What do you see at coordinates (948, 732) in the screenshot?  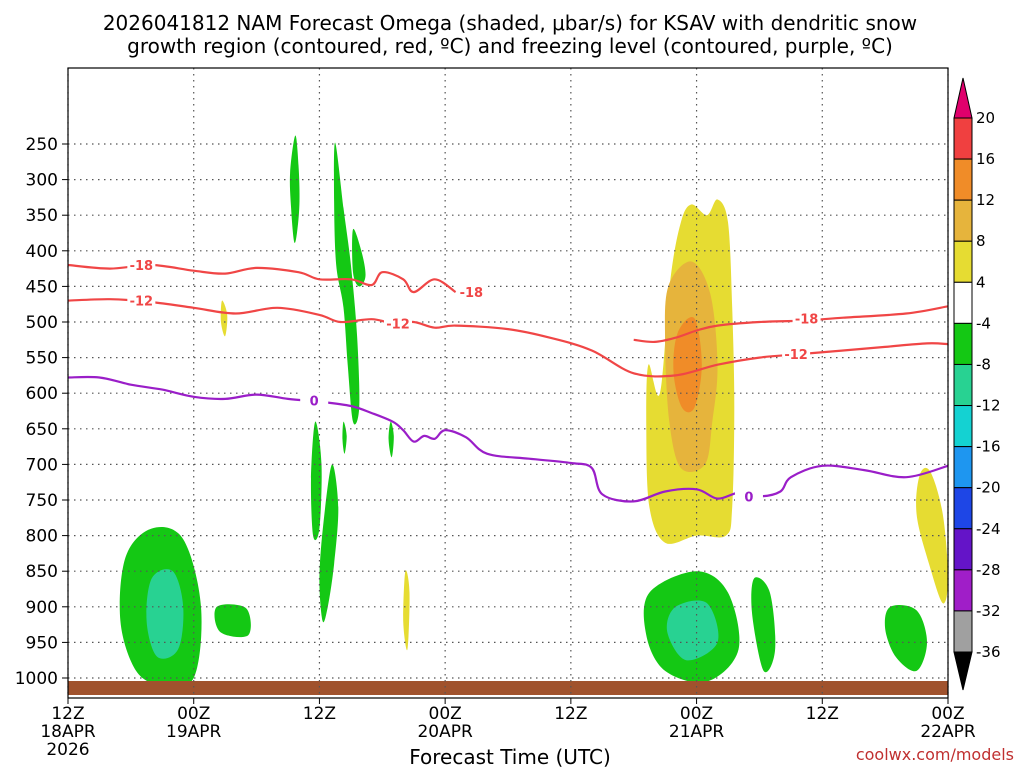 I see `x-tick-label: 22APR` at bounding box center [948, 732].